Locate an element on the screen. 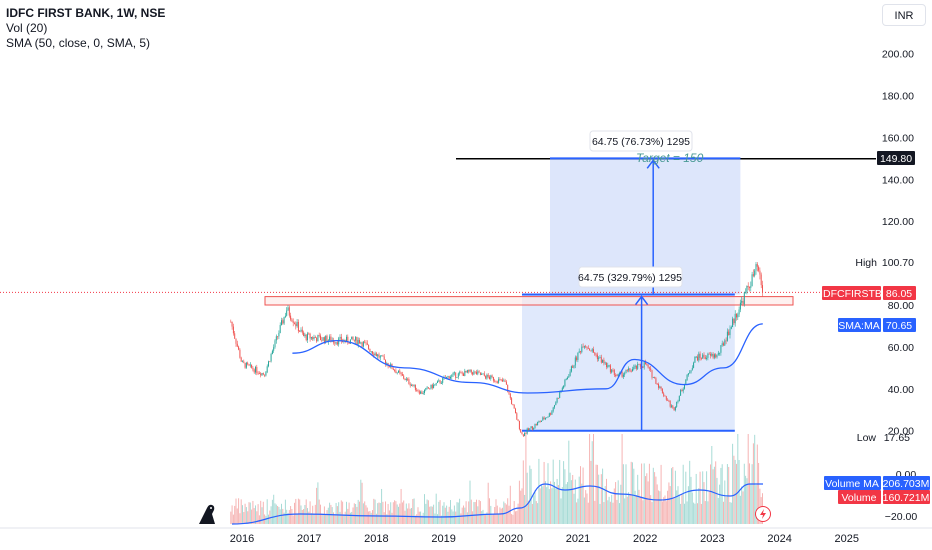  price-tick-label: 20.00 is located at coordinates (901, 432).